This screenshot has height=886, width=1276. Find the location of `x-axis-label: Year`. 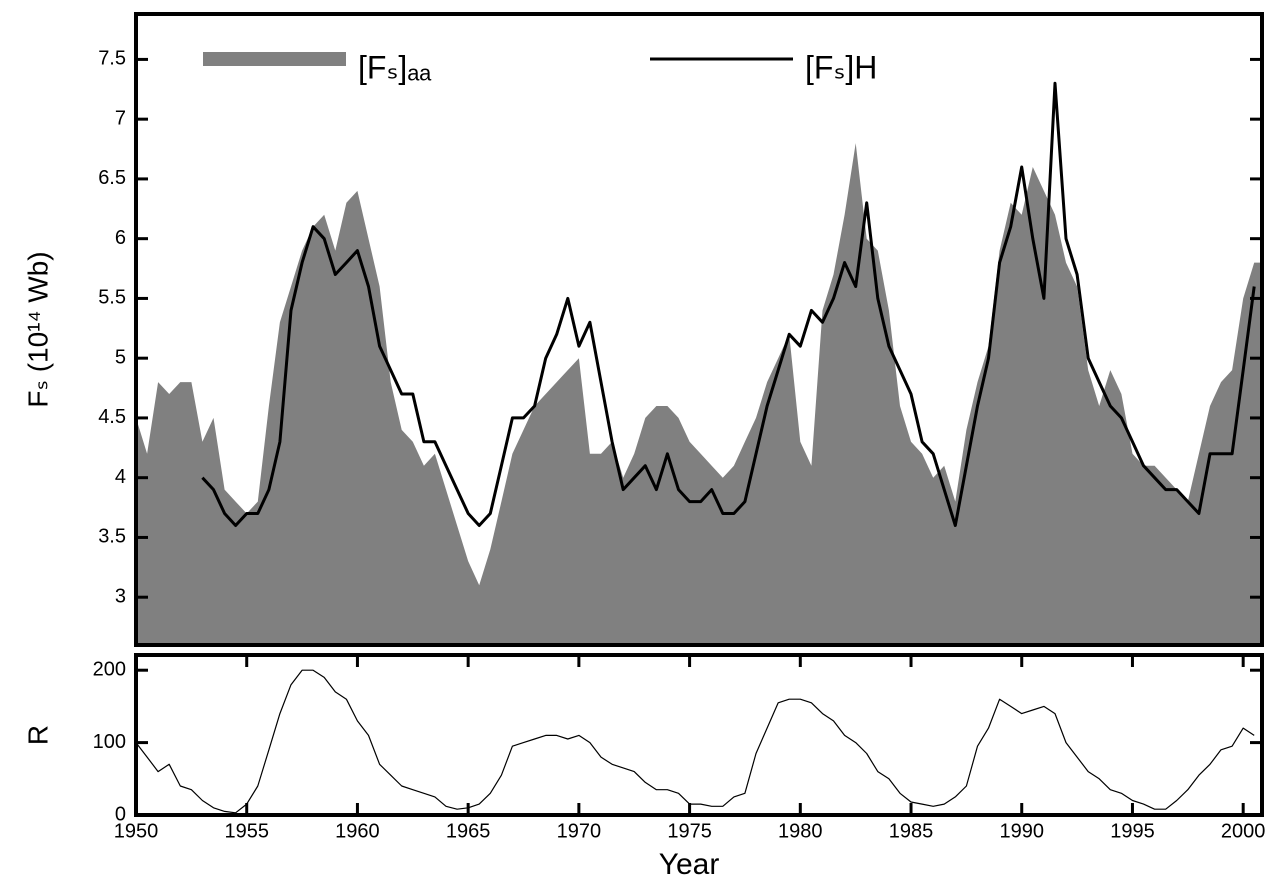

x-axis-label: Year is located at coordinates (689, 864).